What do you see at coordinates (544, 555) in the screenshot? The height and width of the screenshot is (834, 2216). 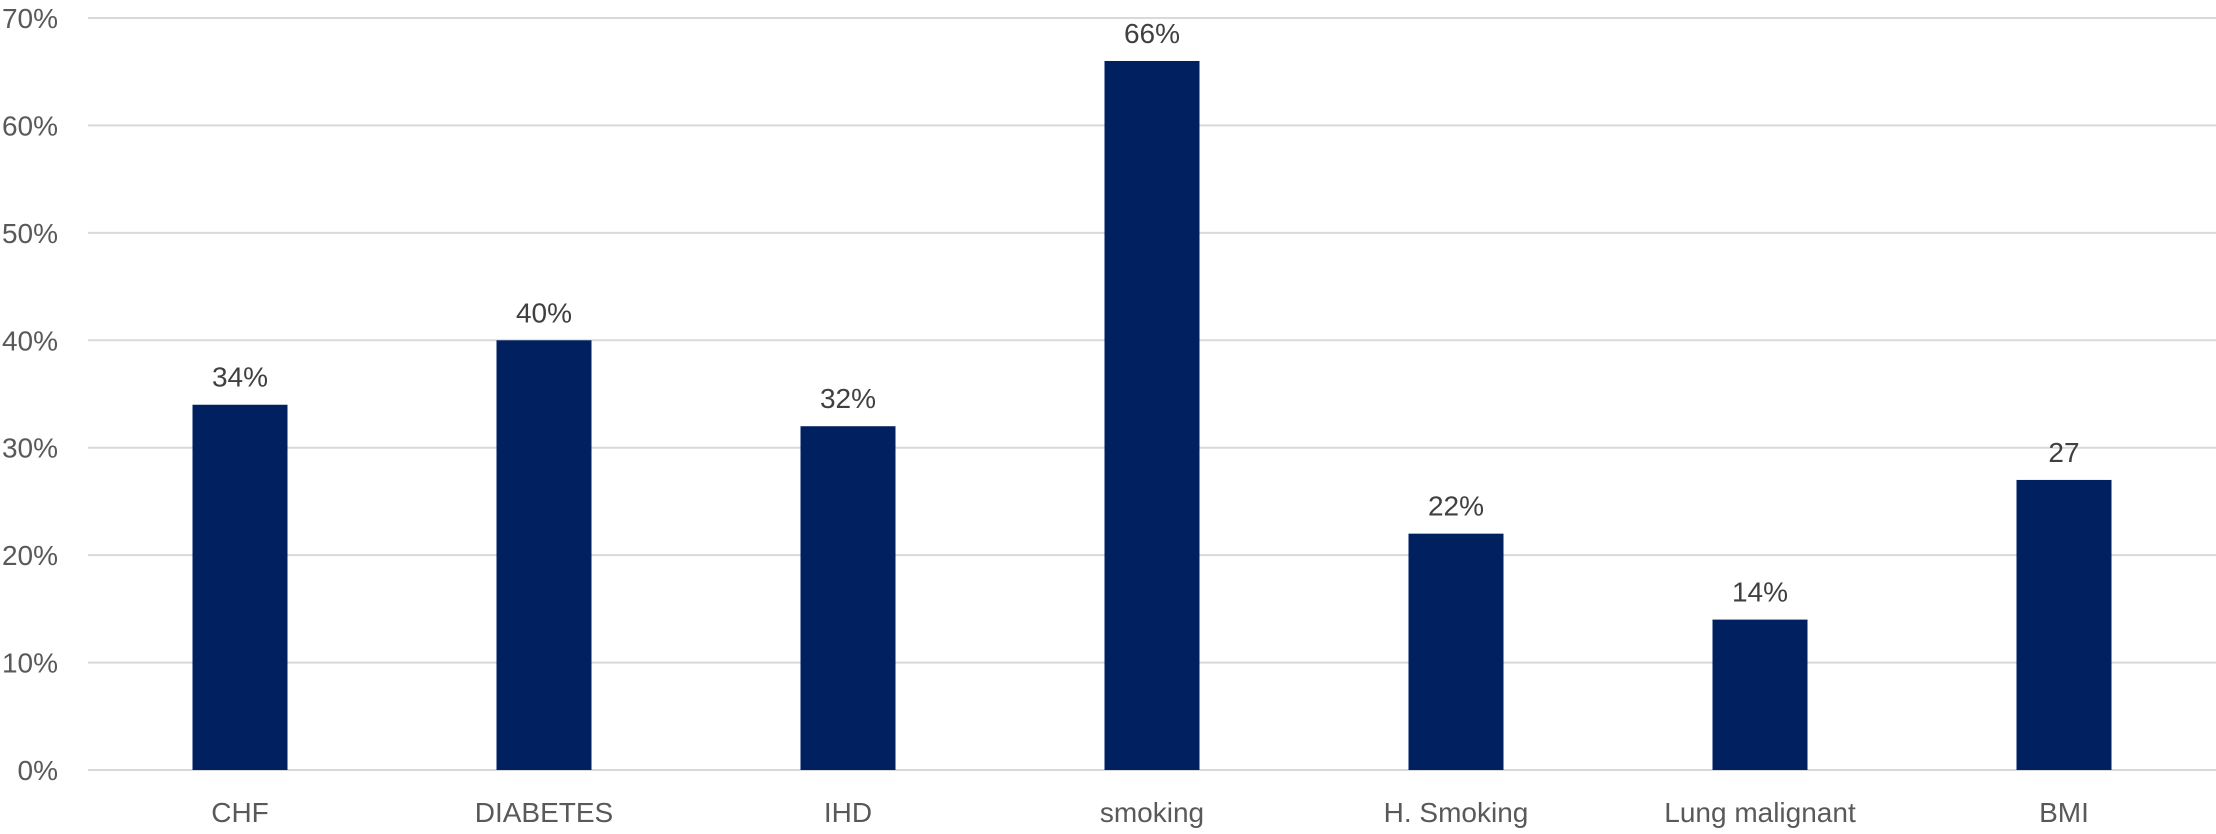 I see `bar-diabetes` at bounding box center [544, 555].